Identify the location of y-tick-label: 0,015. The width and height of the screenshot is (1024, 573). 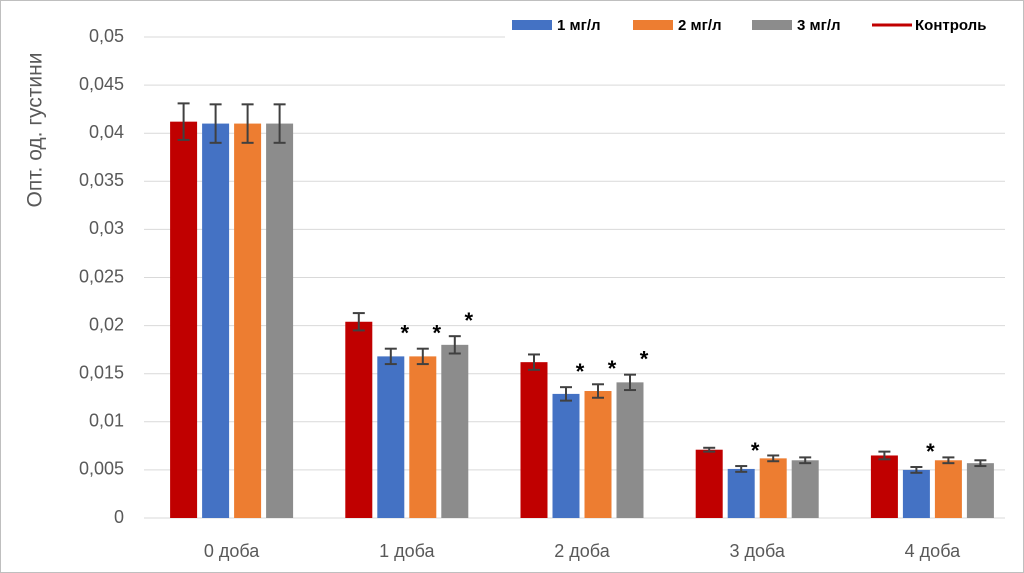
(101, 372).